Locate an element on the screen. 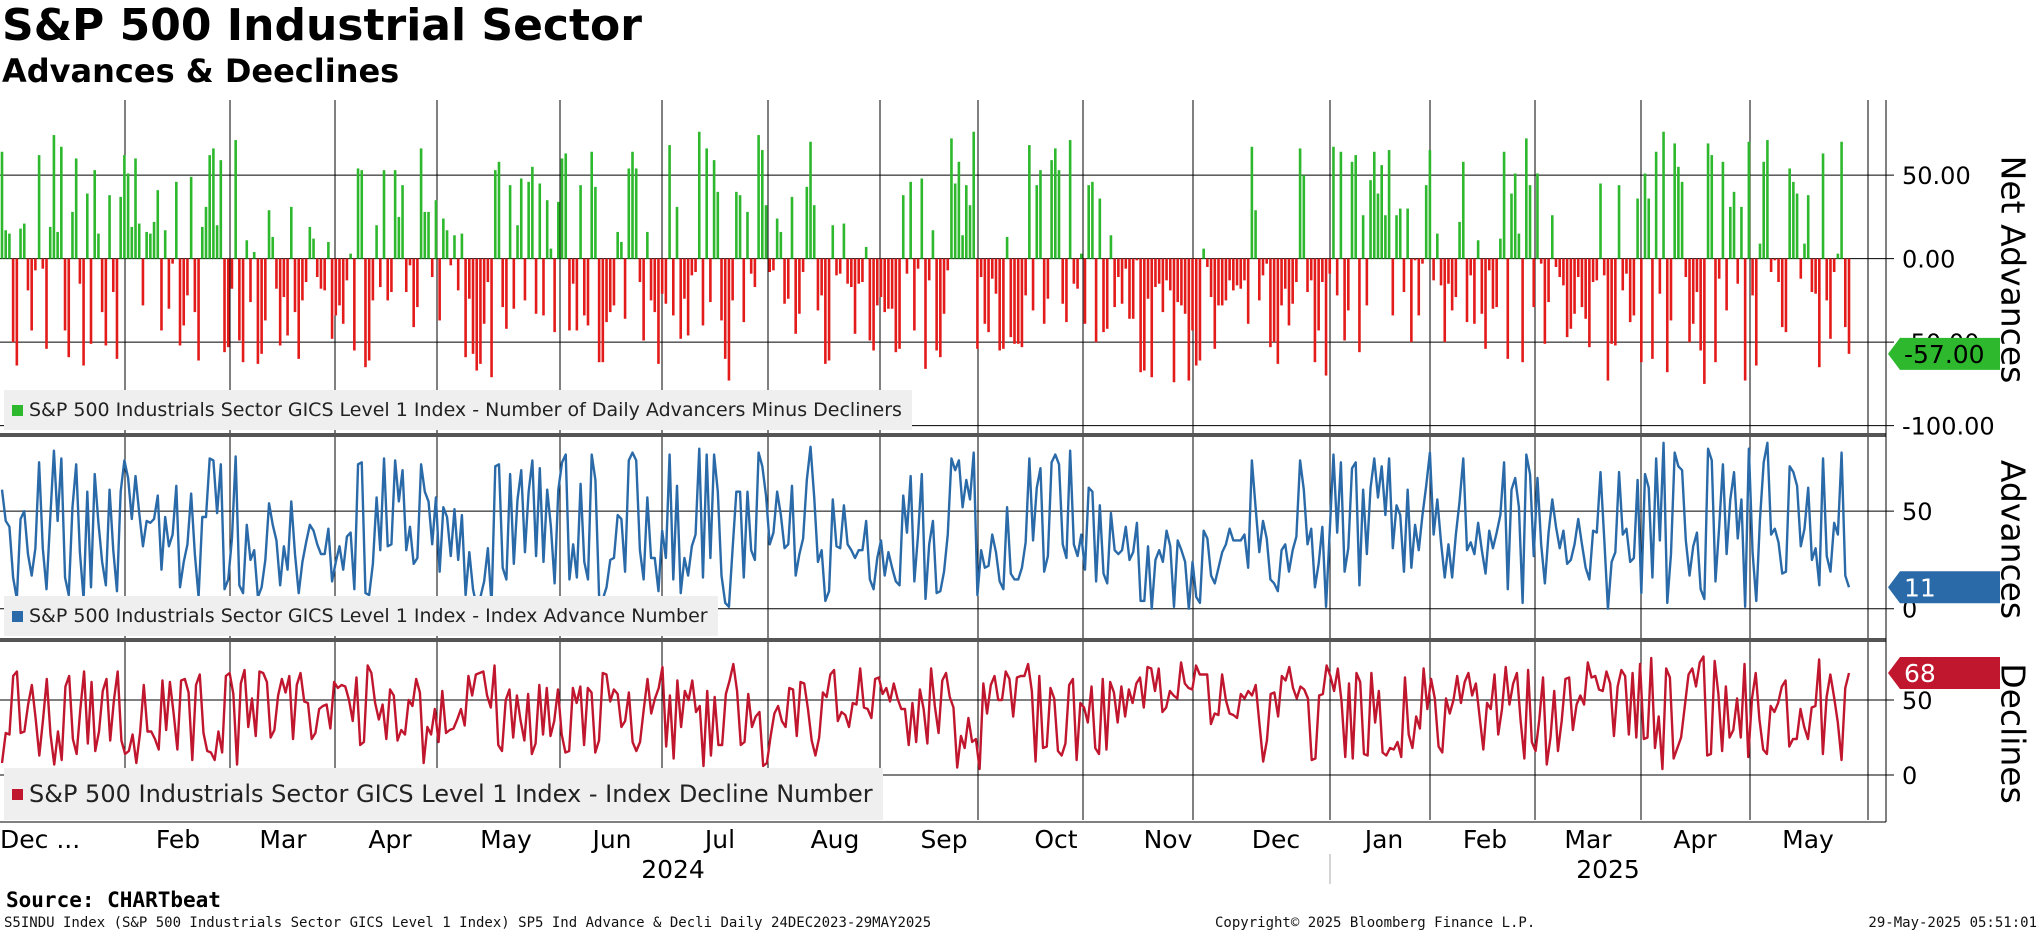 This screenshot has height=936, width=2041. month-tick-label: Feb is located at coordinates (1485, 839).